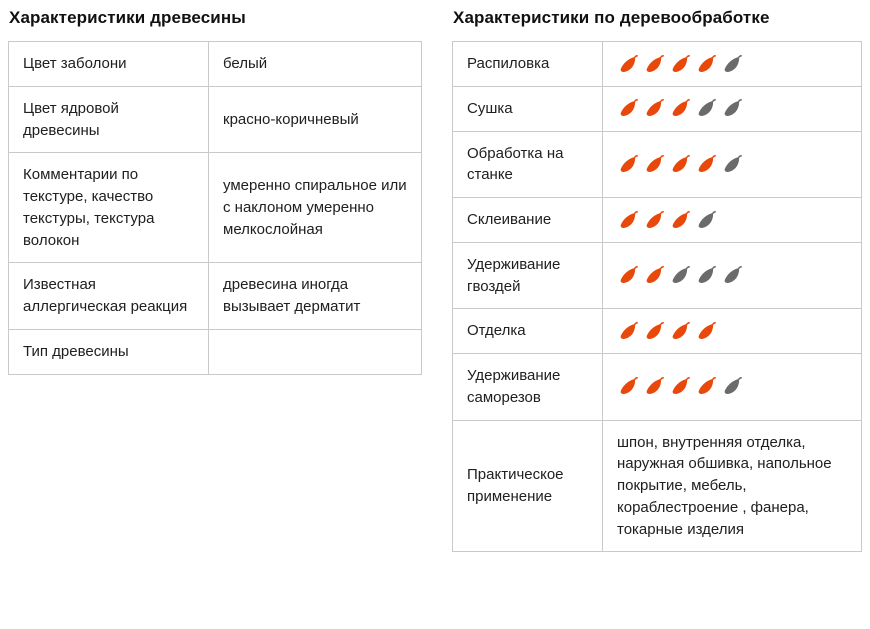 This screenshot has height=629, width=870. I want to click on row-label: Цвет ядровой древесины, so click(108, 119).